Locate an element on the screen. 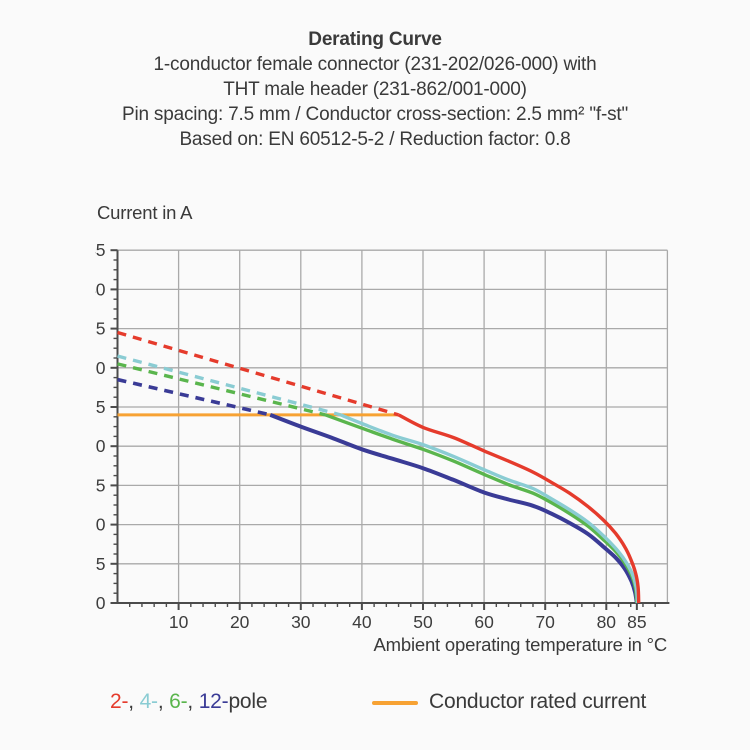  y-tick-label: 40 is located at coordinates (100, 289).